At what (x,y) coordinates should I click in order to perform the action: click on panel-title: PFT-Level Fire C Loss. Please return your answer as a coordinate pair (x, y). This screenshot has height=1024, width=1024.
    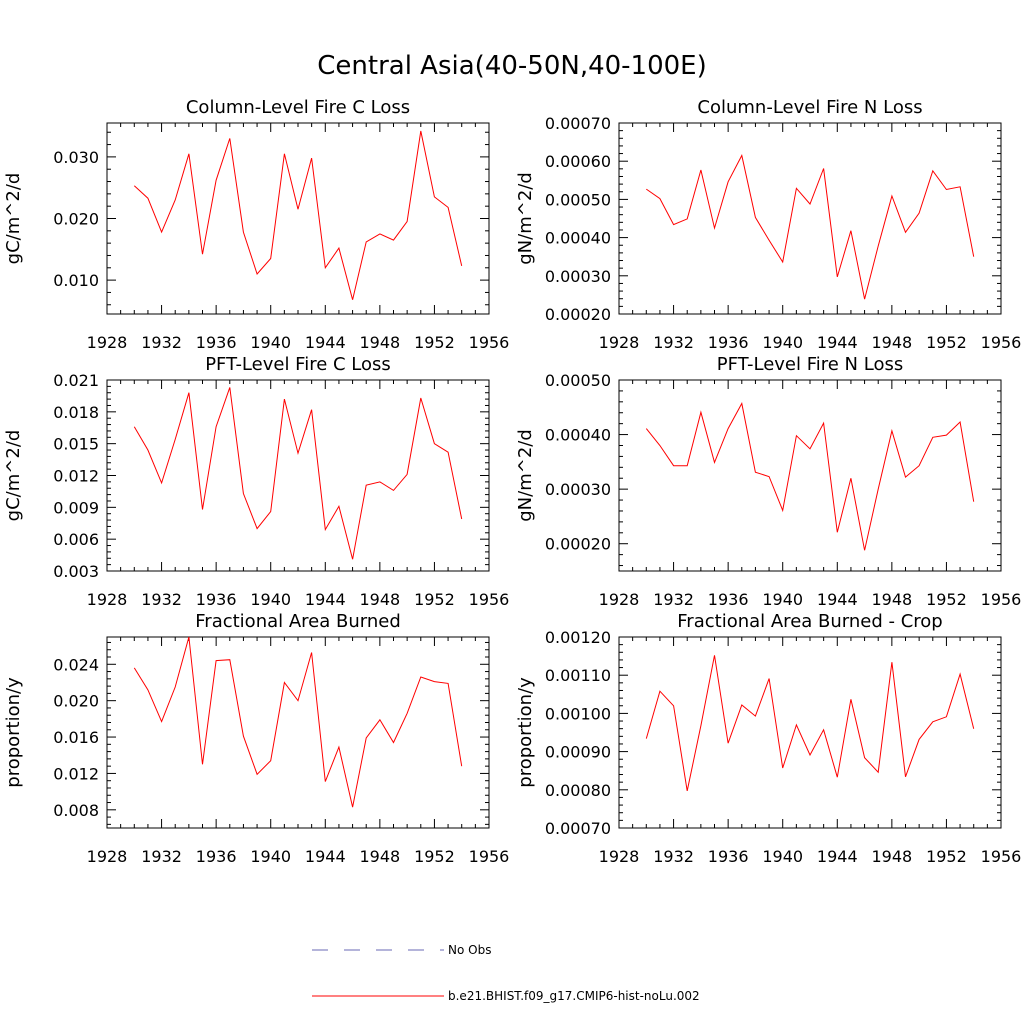
    Looking at the image, I should click on (298, 364).